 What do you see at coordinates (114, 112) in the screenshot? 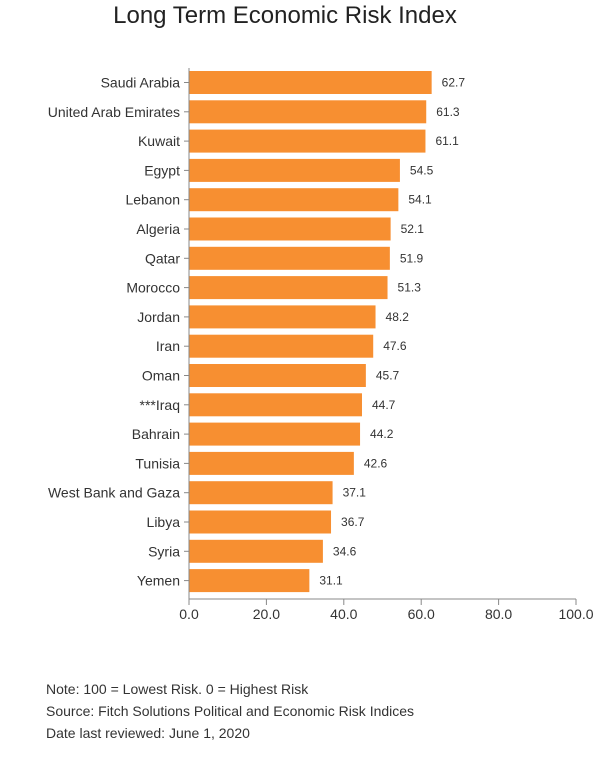
I see `category-label: United Arab Emirates` at bounding box center [114, 112].